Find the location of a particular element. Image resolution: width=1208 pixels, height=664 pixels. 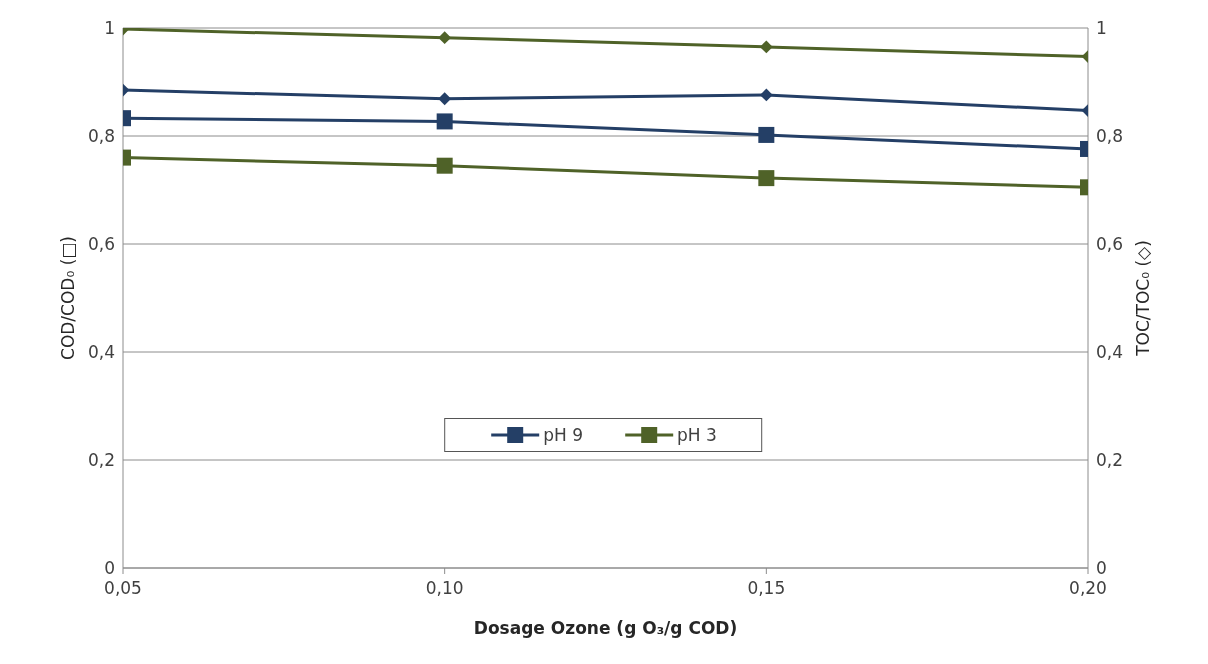

y2-tick-label: 0 is located at coordinates (1101, 568).